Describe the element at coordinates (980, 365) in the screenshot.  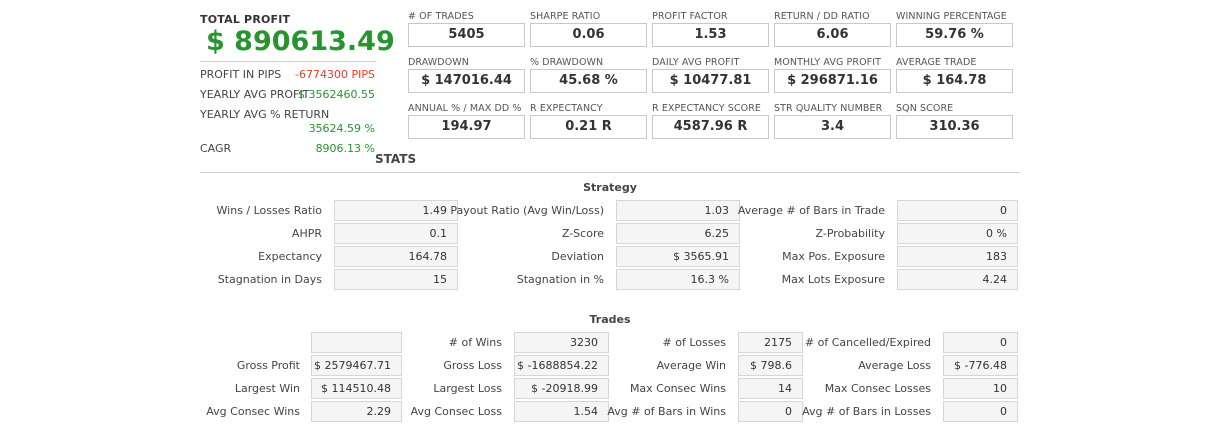
I see `trades-value: $ -776.48` at that location.